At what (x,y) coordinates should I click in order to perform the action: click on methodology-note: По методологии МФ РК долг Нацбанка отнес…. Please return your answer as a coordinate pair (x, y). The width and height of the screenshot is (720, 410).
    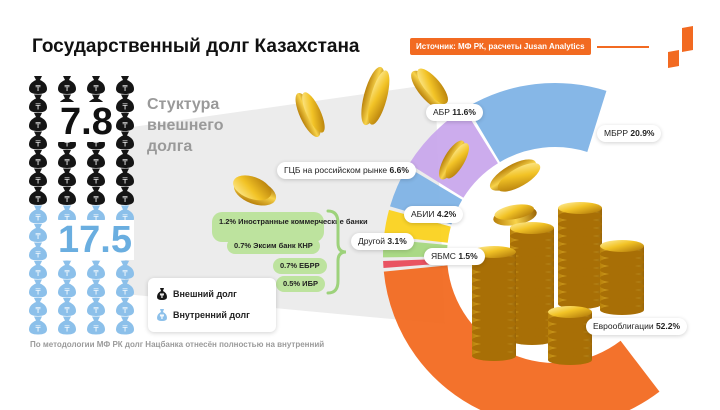
    Looking at the image, I should click on (177, 344).